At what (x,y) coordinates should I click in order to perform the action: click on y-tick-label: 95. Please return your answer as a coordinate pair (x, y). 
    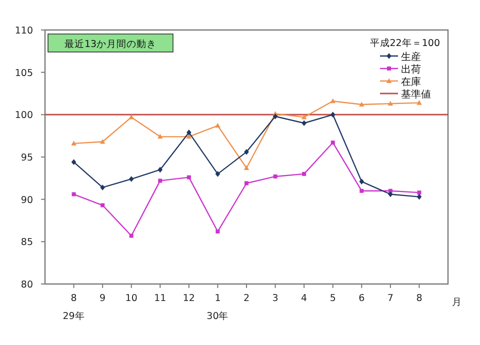
    Looking at the image, I should click on (26, 158).